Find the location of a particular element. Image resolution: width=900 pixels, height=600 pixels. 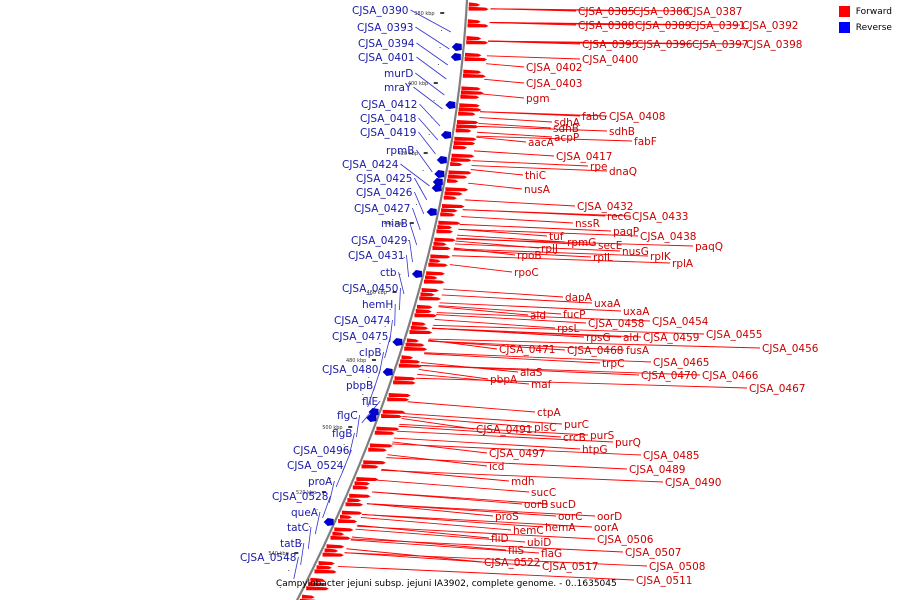

forward-gene-label: dnaQ is located at coordinates (623, 172).